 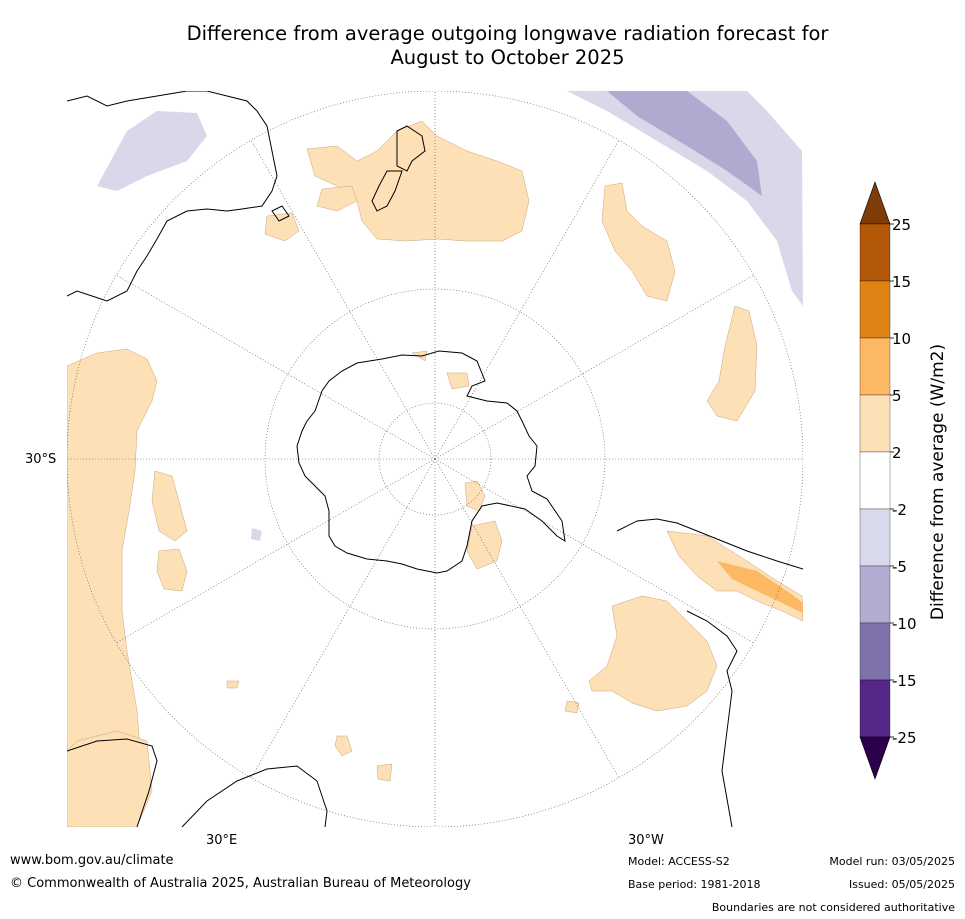 What do you see at coordinates (899, 510) in the screenshot?
I see `colorbar-tick-label: -2` at bounding box center [899, 510].